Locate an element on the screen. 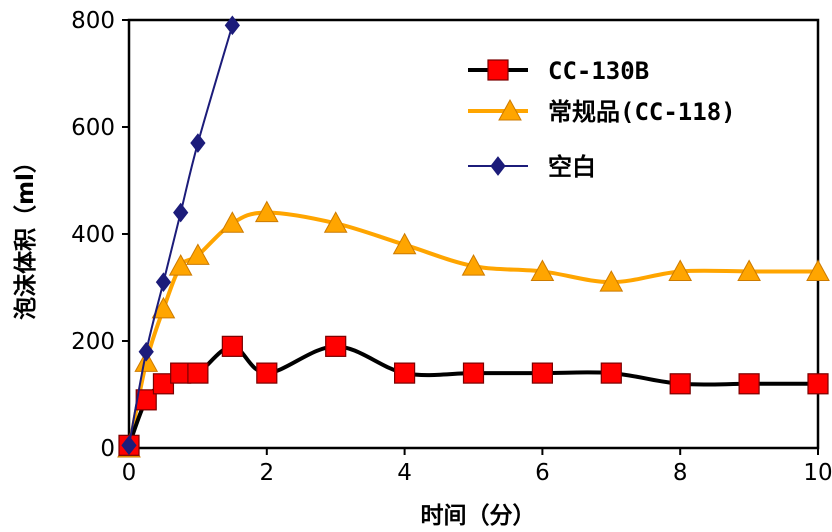 This screenshot has height=532, width=832. x-tick-label: 2 is located at coordinates (266, 473).